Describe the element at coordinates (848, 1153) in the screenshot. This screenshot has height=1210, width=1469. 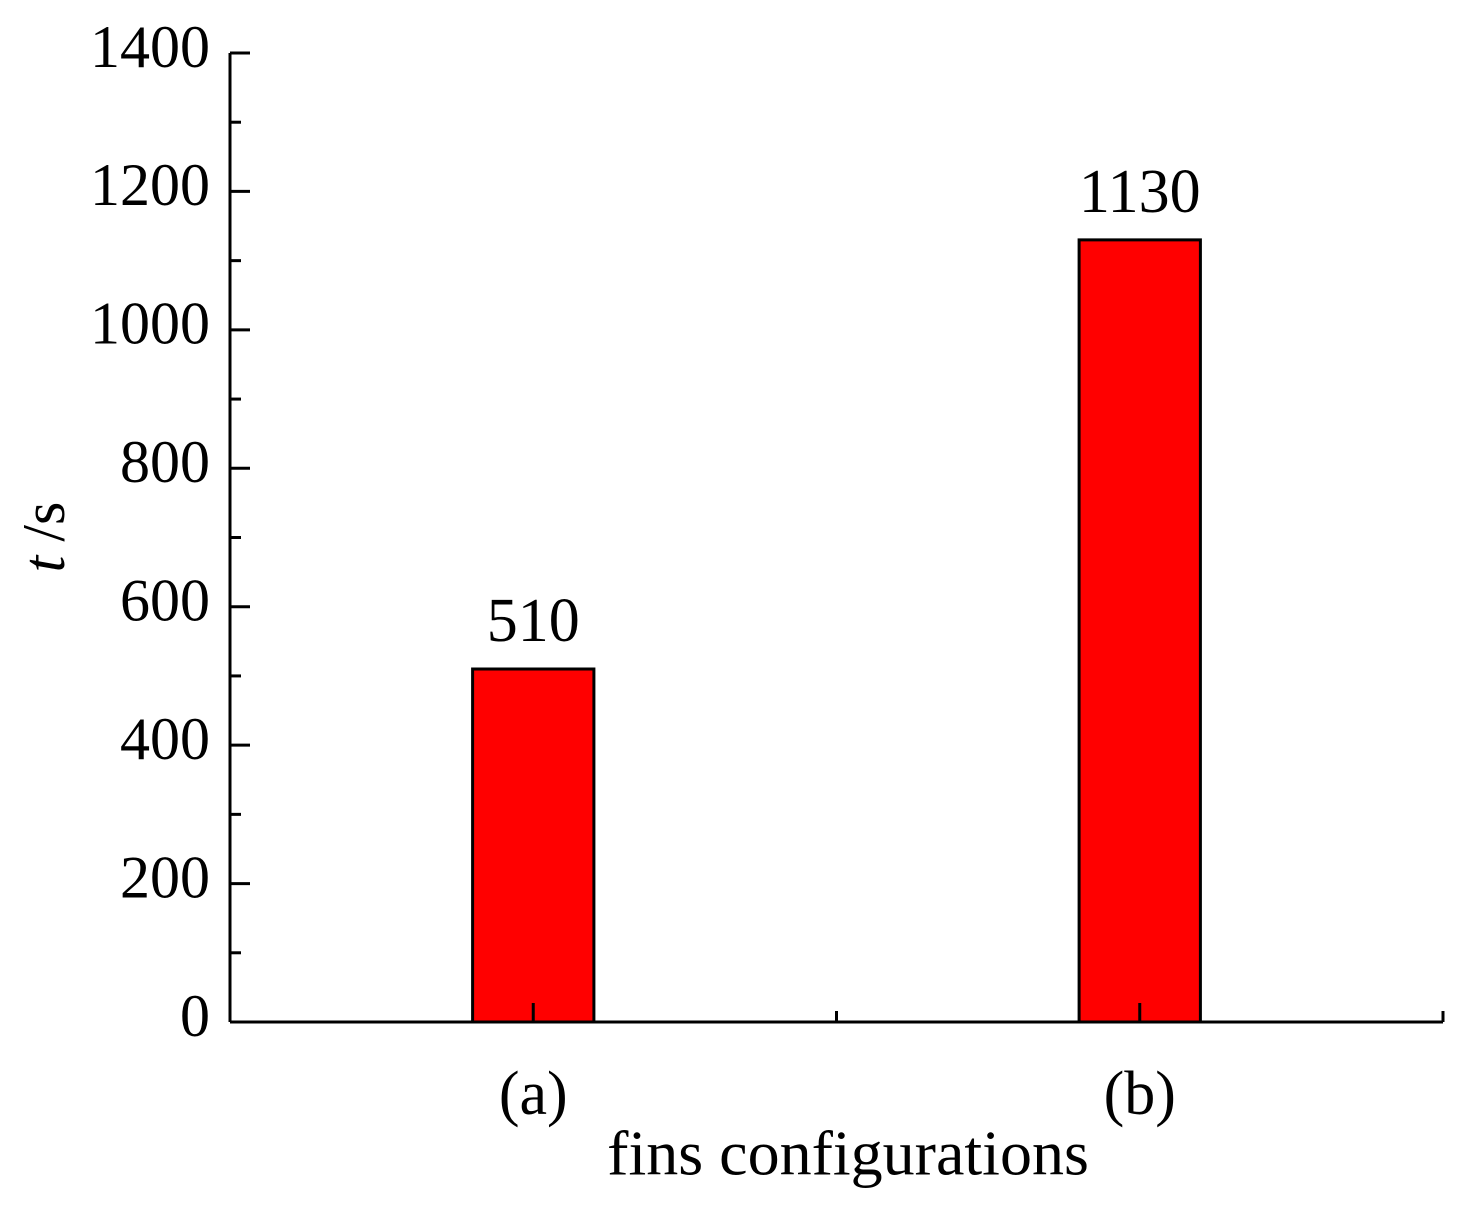
I see `x-axis-label: fins configurations` at that location.